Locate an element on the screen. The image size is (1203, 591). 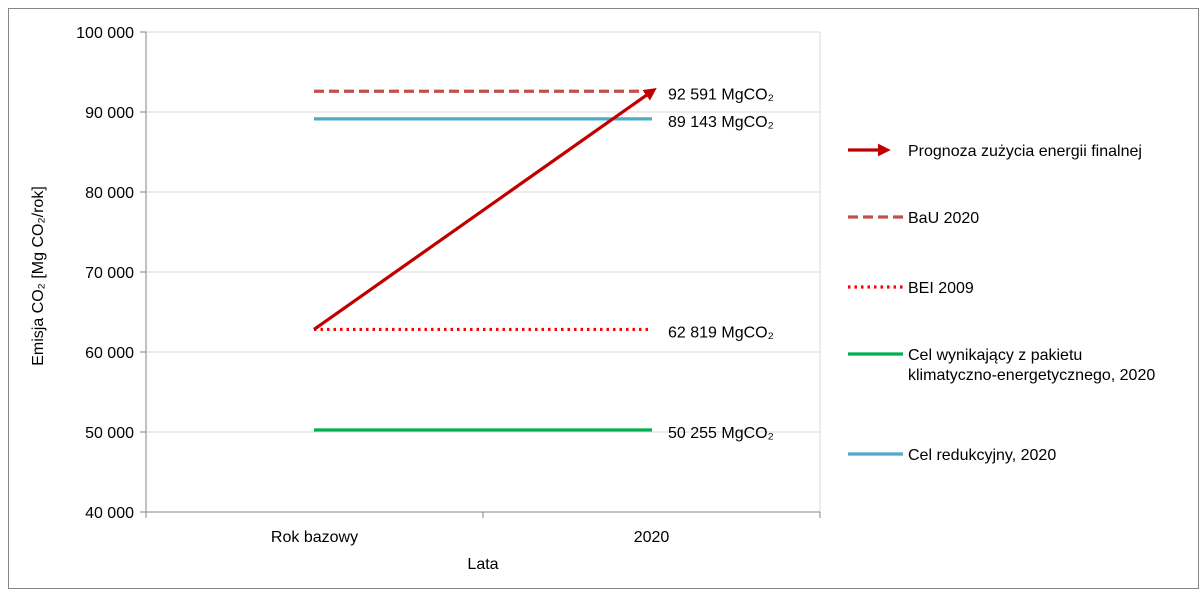
y-tick-label: 60 000 is located at coordinates (109, 353).